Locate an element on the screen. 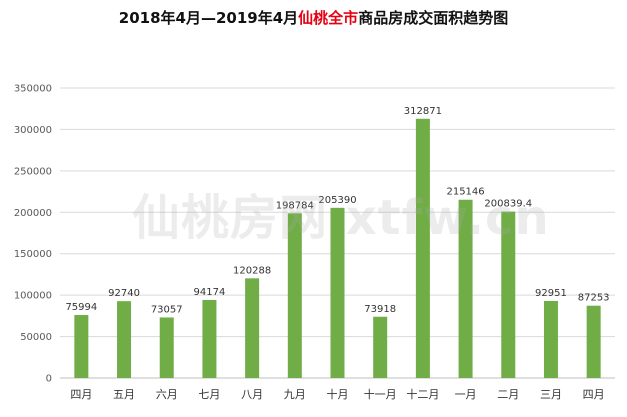 The image size is (627, 417). y-tick-label: 150000 is located at coordinates (33, 254).